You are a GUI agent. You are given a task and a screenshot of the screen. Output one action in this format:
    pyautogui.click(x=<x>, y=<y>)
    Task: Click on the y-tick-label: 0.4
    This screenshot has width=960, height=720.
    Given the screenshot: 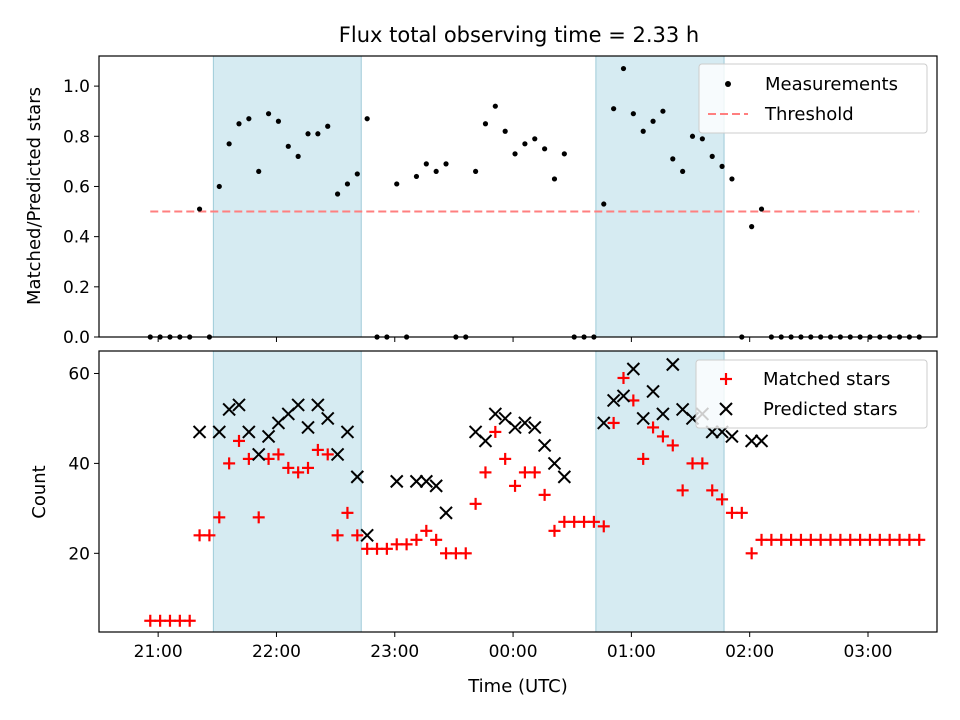 What is the action you would take?
    pyautogui.click(x=76, y=238)
    